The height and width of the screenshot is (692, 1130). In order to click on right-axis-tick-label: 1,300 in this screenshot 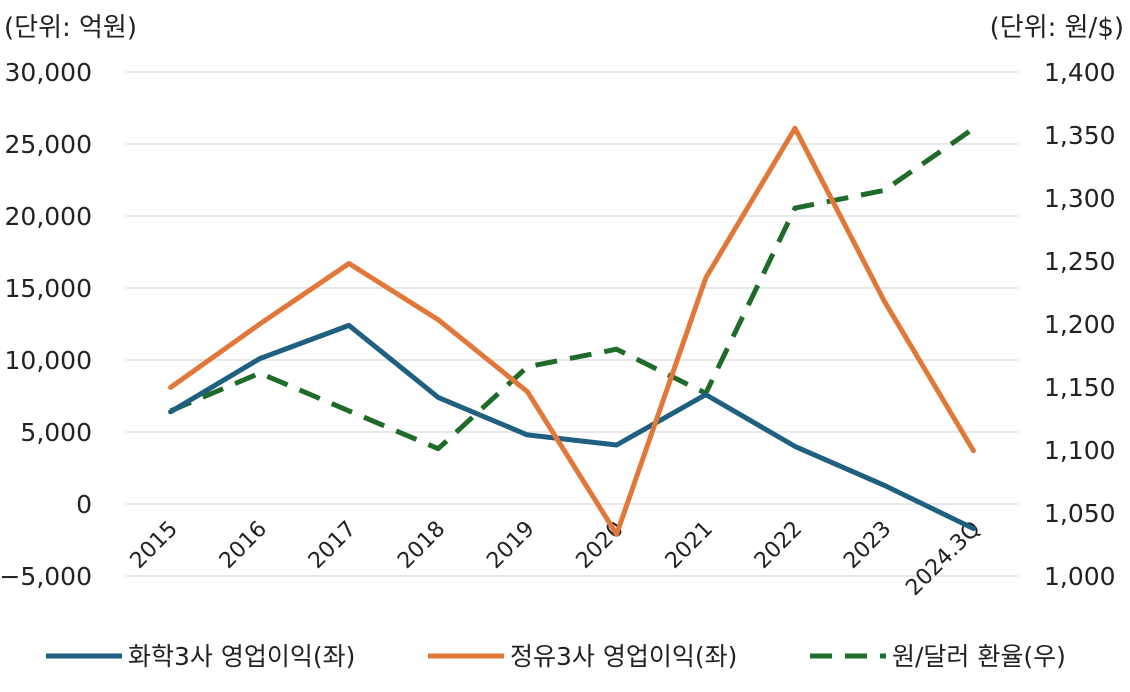, I will do `click(1080, 198)`.